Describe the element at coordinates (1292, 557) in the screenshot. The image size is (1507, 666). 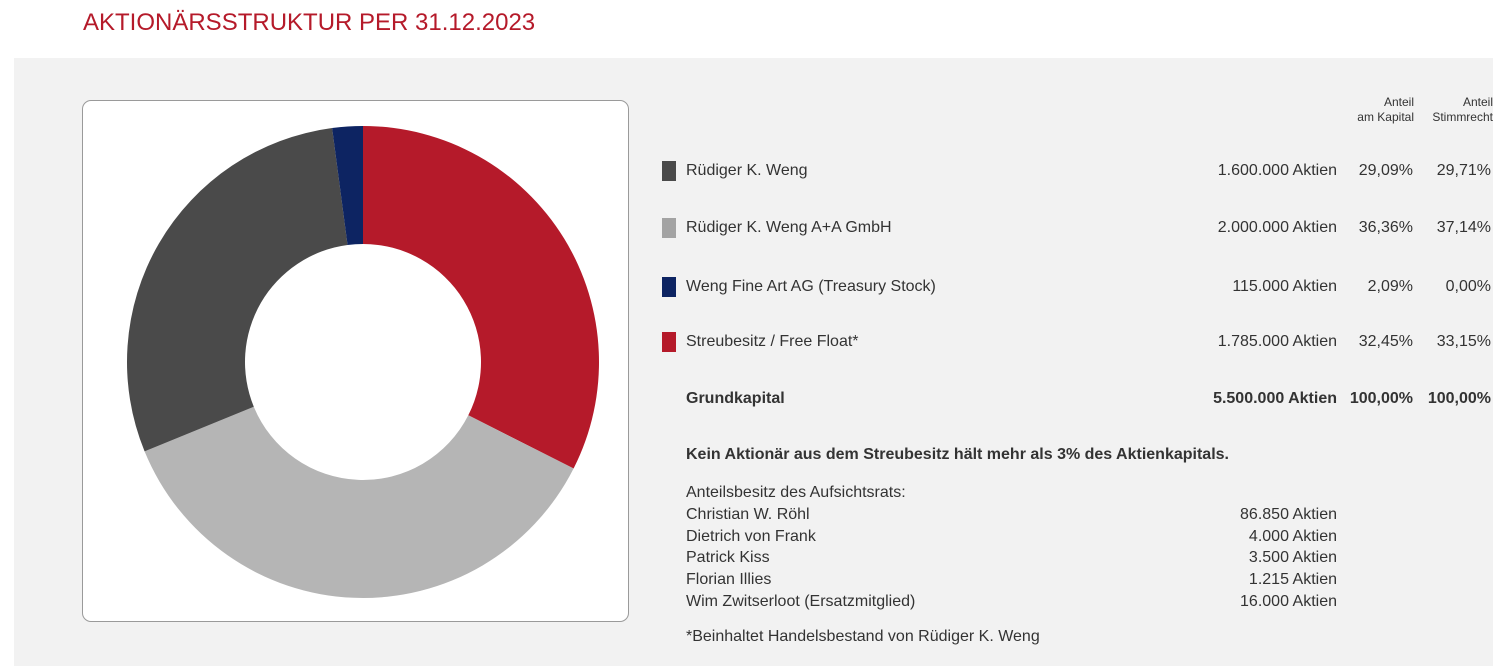
I see `board-member-shares: 3.500 Aktien` at that location.